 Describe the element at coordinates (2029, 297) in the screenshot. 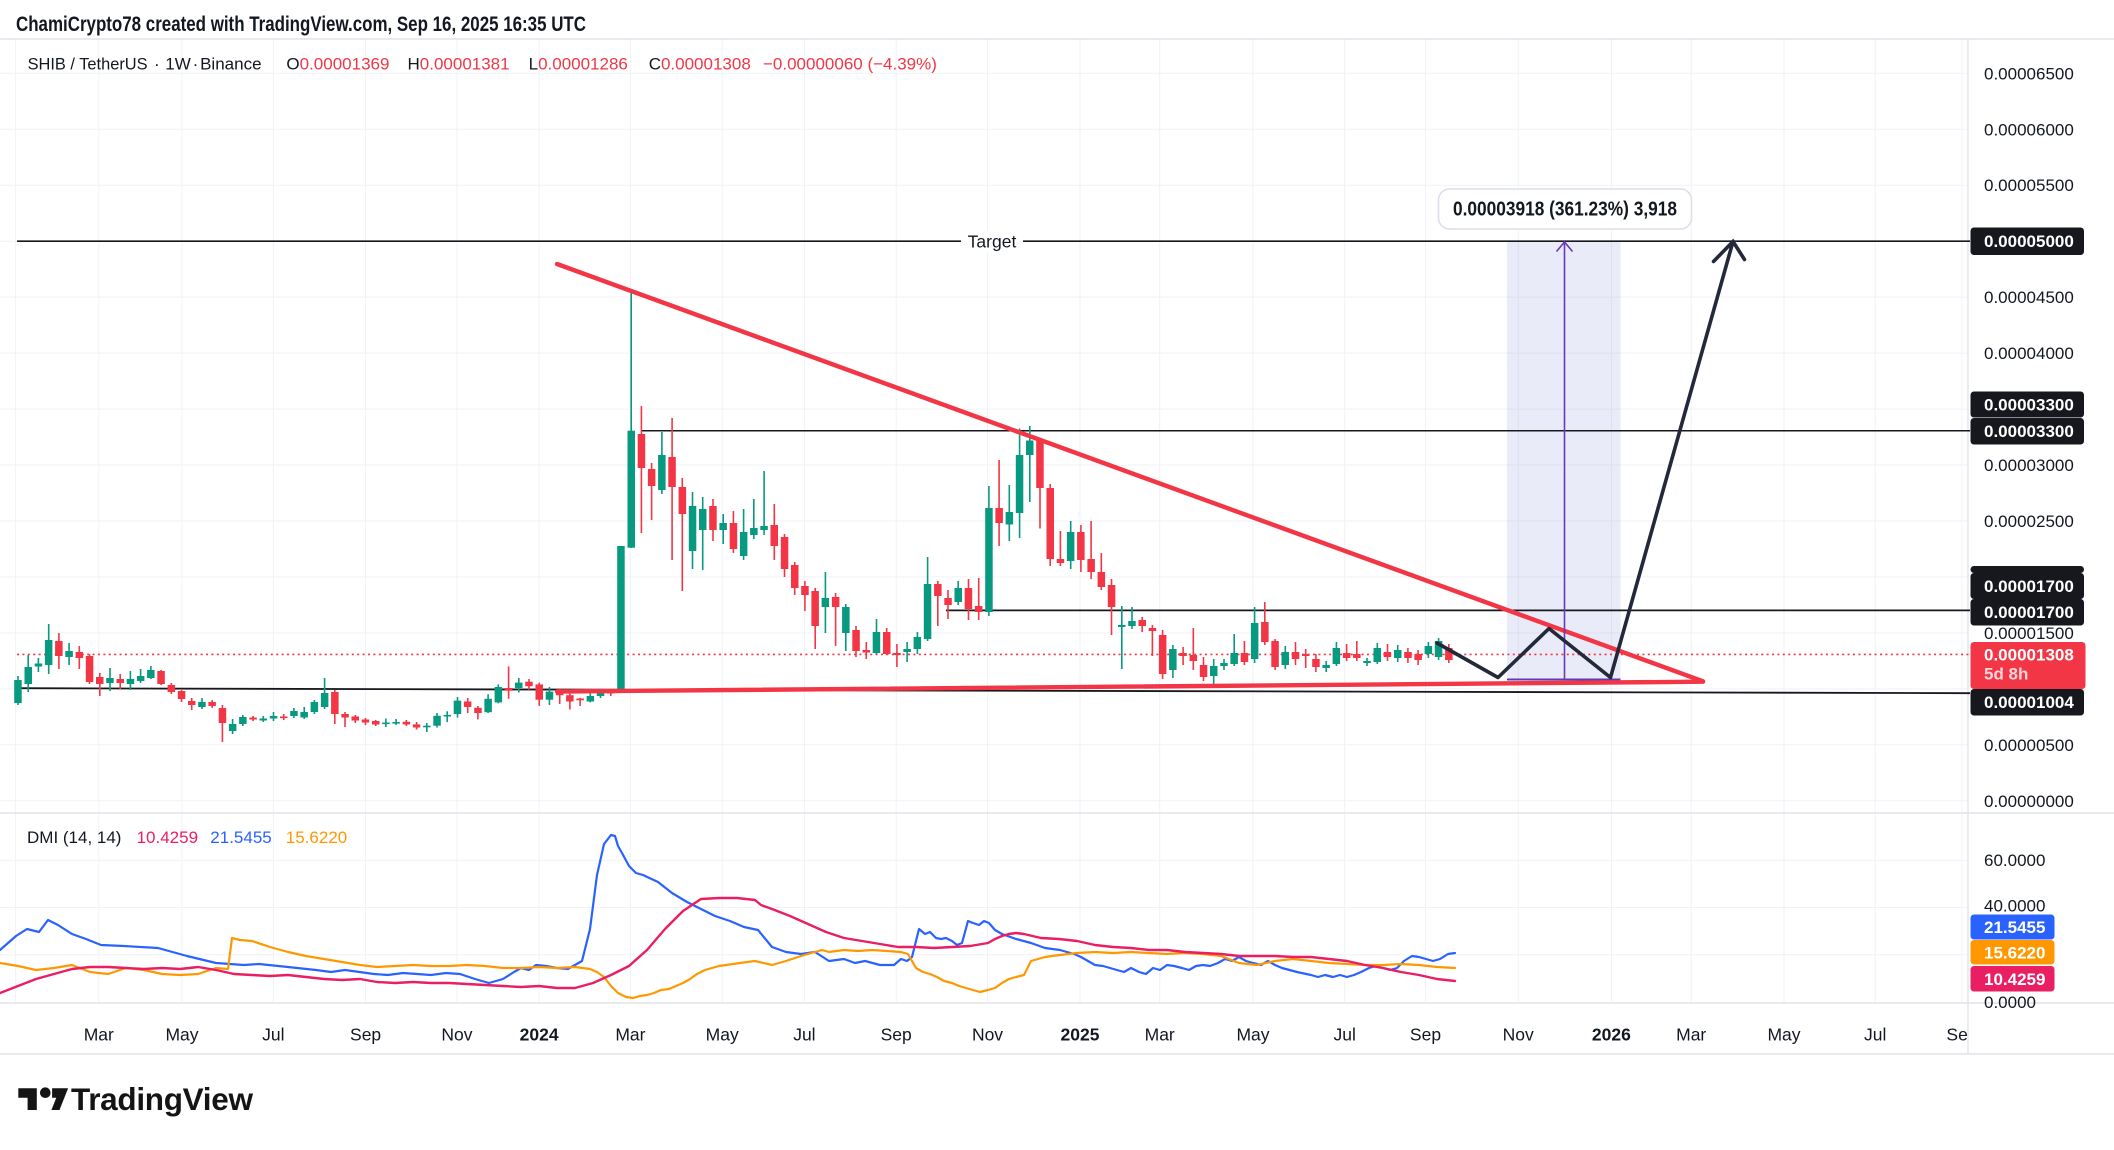

I see `svg-text: 0.00004500` at that location.